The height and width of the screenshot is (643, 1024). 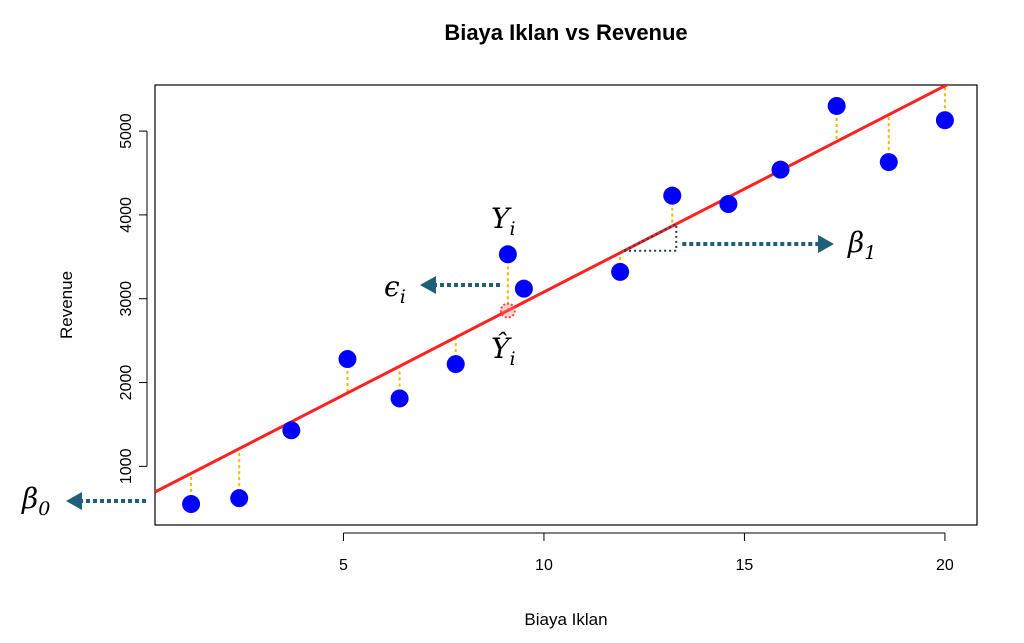 I want to click on y-tick-label: 1000, so click(x=126, y=466).